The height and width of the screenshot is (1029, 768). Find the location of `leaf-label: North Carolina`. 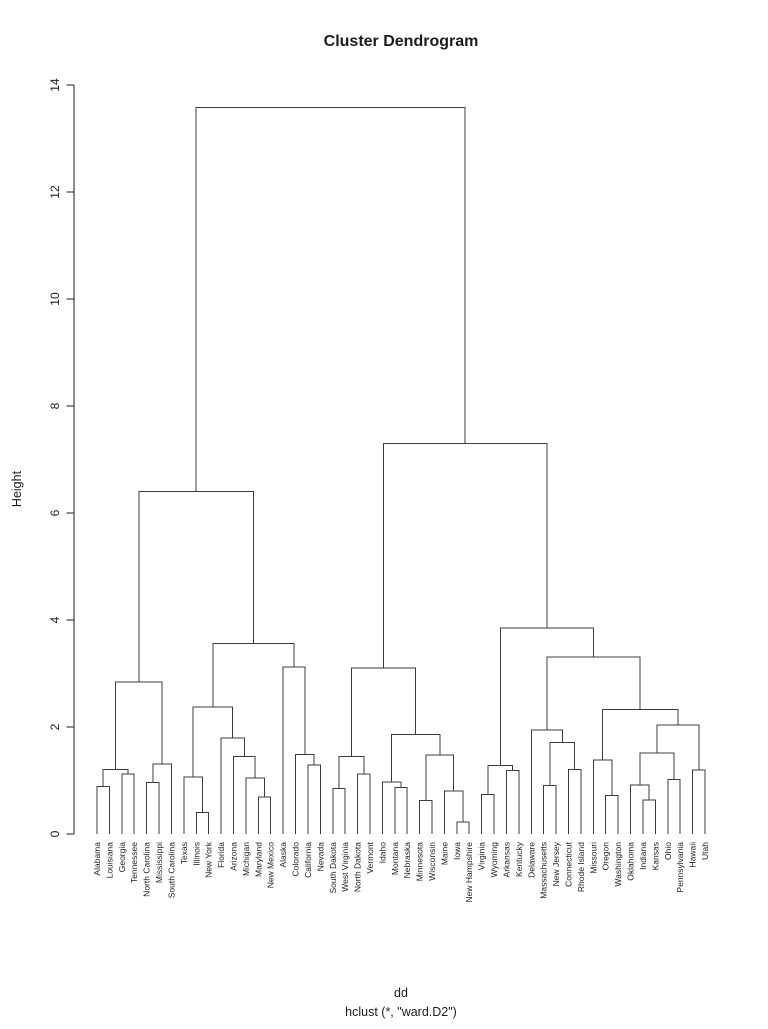

leaf-label: North Carolina is located at coordinates (147, 869).